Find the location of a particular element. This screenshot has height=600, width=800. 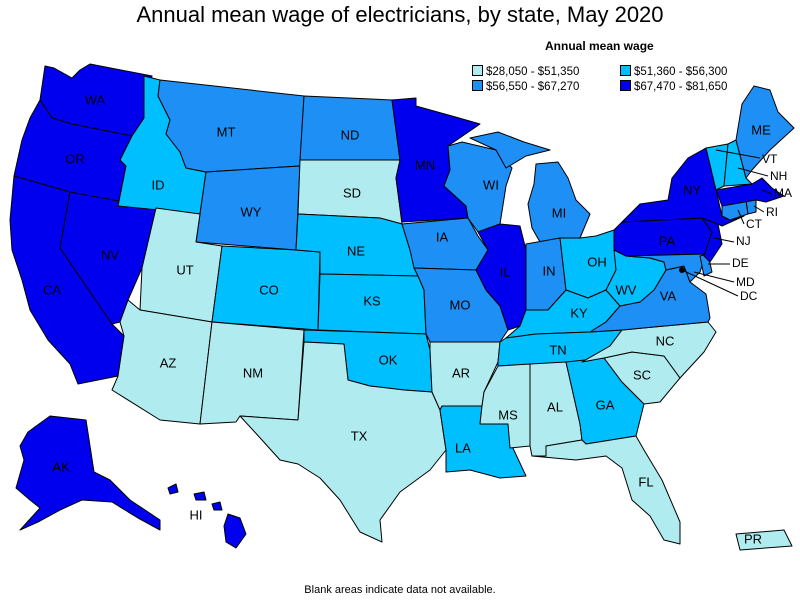

state-FL is located at coordinates (606, 490).